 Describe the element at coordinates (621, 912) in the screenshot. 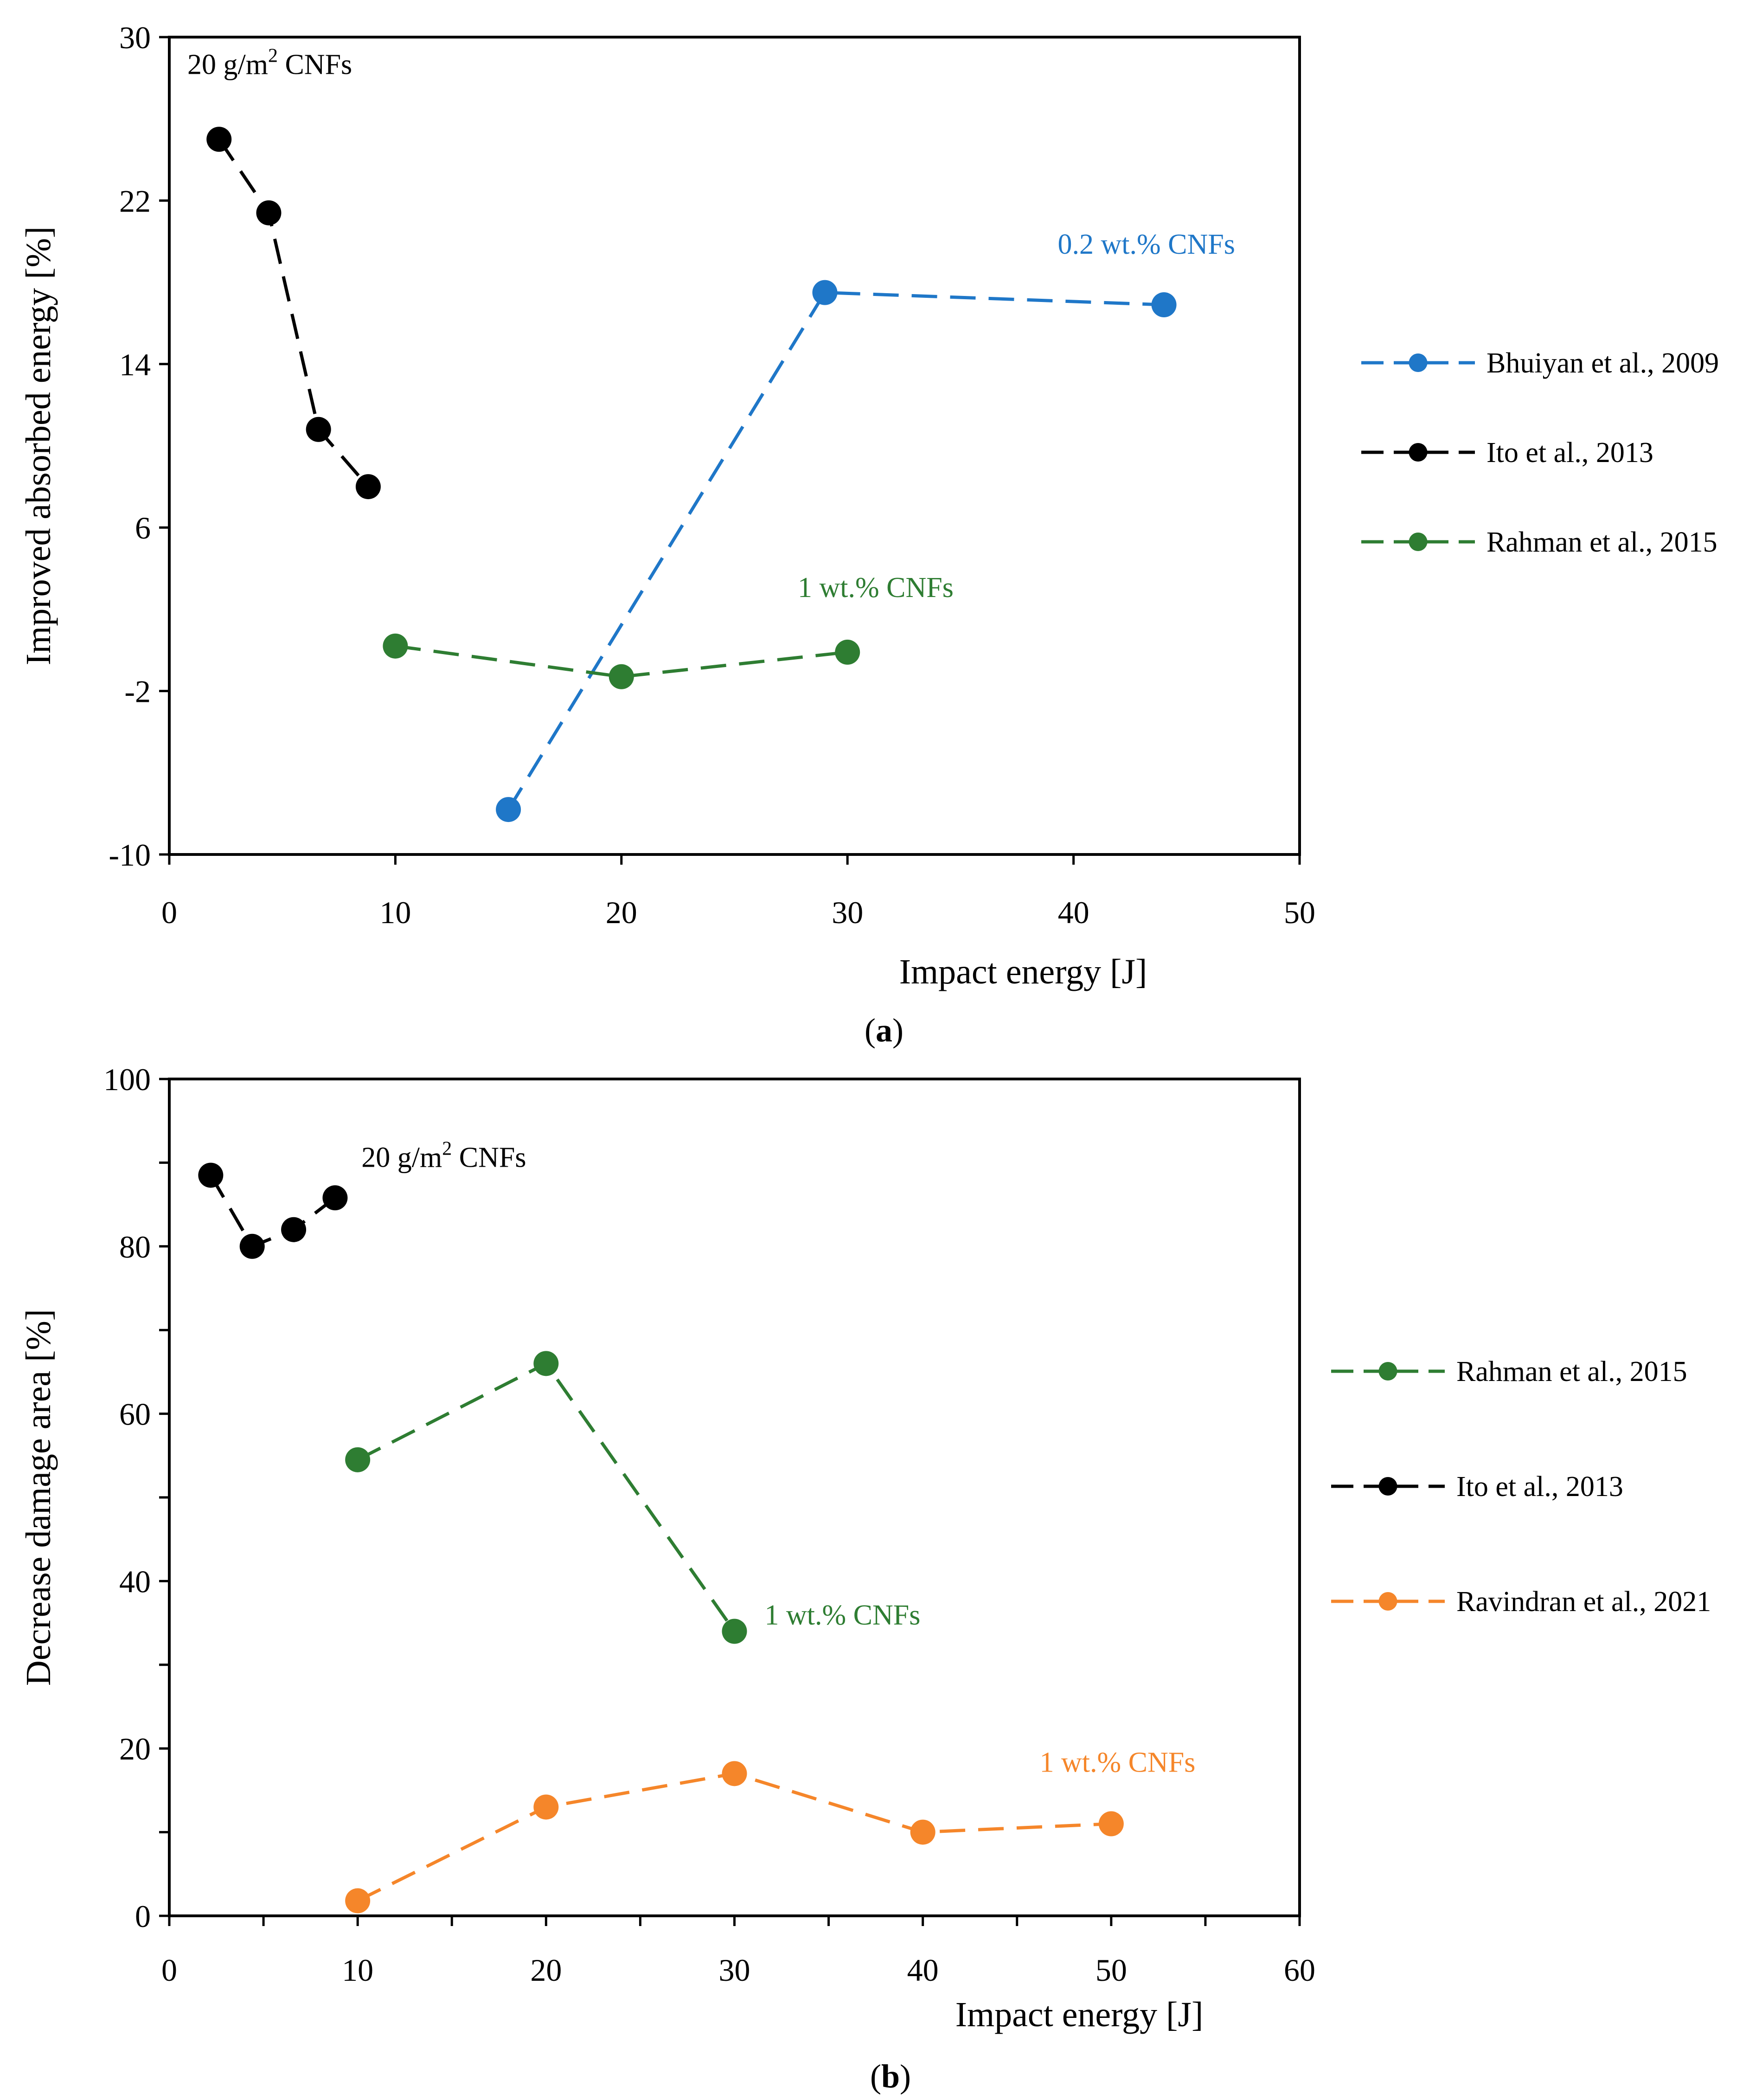

I see `panel-a-x-tick-label: 20` at that location.